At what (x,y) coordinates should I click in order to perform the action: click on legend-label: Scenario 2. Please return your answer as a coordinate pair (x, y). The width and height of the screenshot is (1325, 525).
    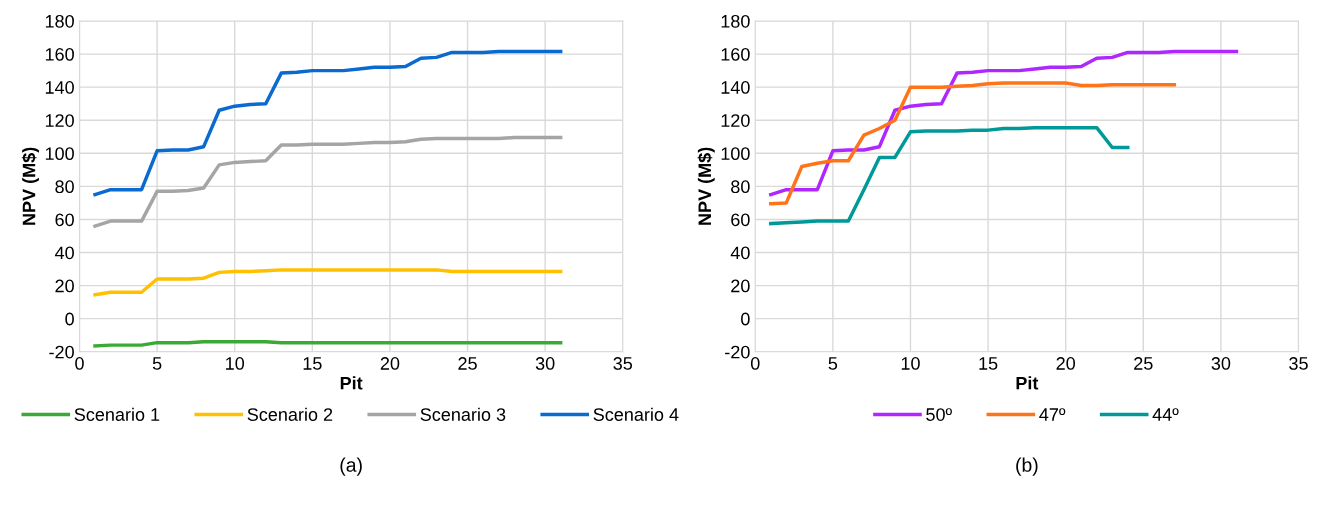
    Looking at the image, I should click on (290, 414).